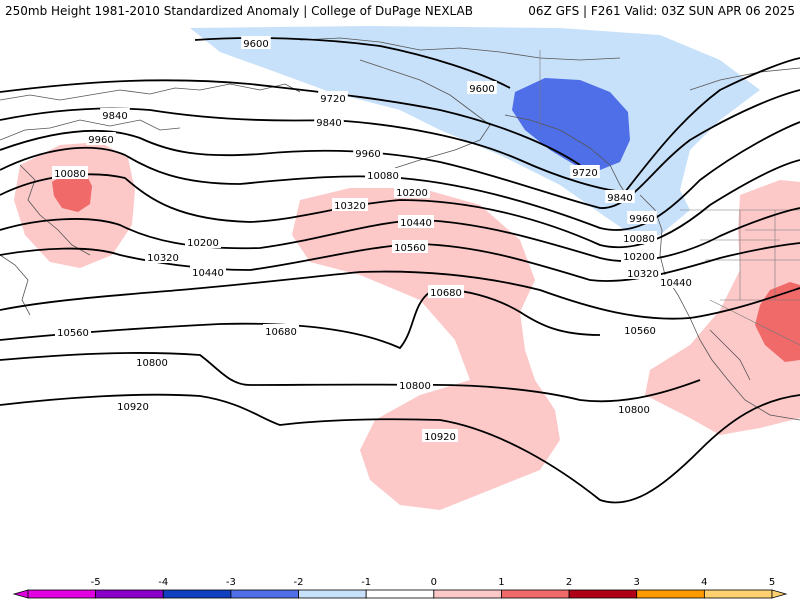  I want to click on negative-anomaly-strong, so click(571, 124).